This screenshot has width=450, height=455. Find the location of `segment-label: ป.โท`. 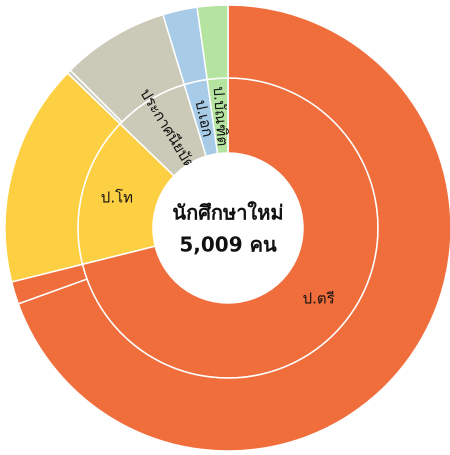

segment-label: ป.โท is located at coordinates (117, 198).